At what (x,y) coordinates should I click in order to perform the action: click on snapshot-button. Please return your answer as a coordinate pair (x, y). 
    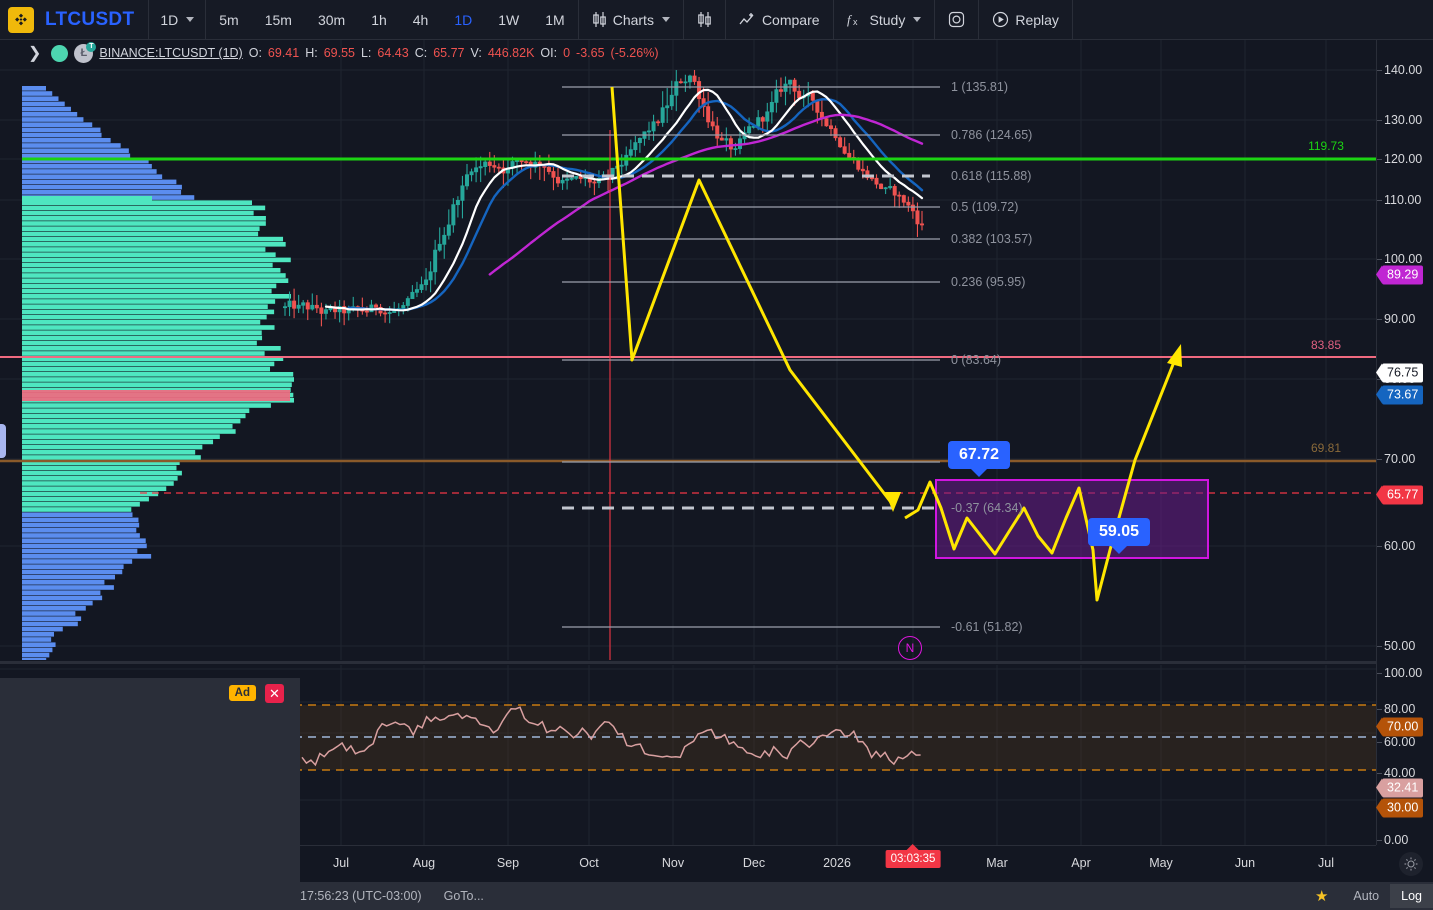
    Looking at the image, I should click on (956, 20).